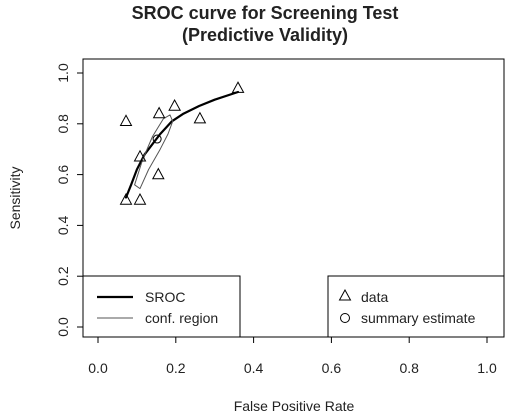 The image size is (510, 417). I want to click on legend-sroc-label: SROC, so click(165, 297).